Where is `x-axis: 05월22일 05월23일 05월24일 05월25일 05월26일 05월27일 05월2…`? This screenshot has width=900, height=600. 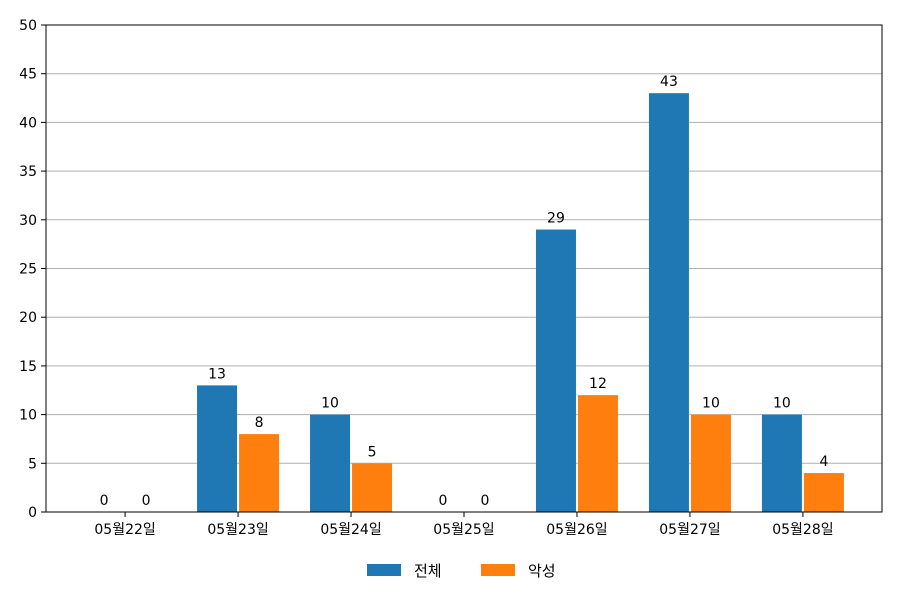 x-axis: 05월22일 05월23일 05월24일 05월25일 05월26일 05월27일 05월2… is located at coordinates (464, 525).